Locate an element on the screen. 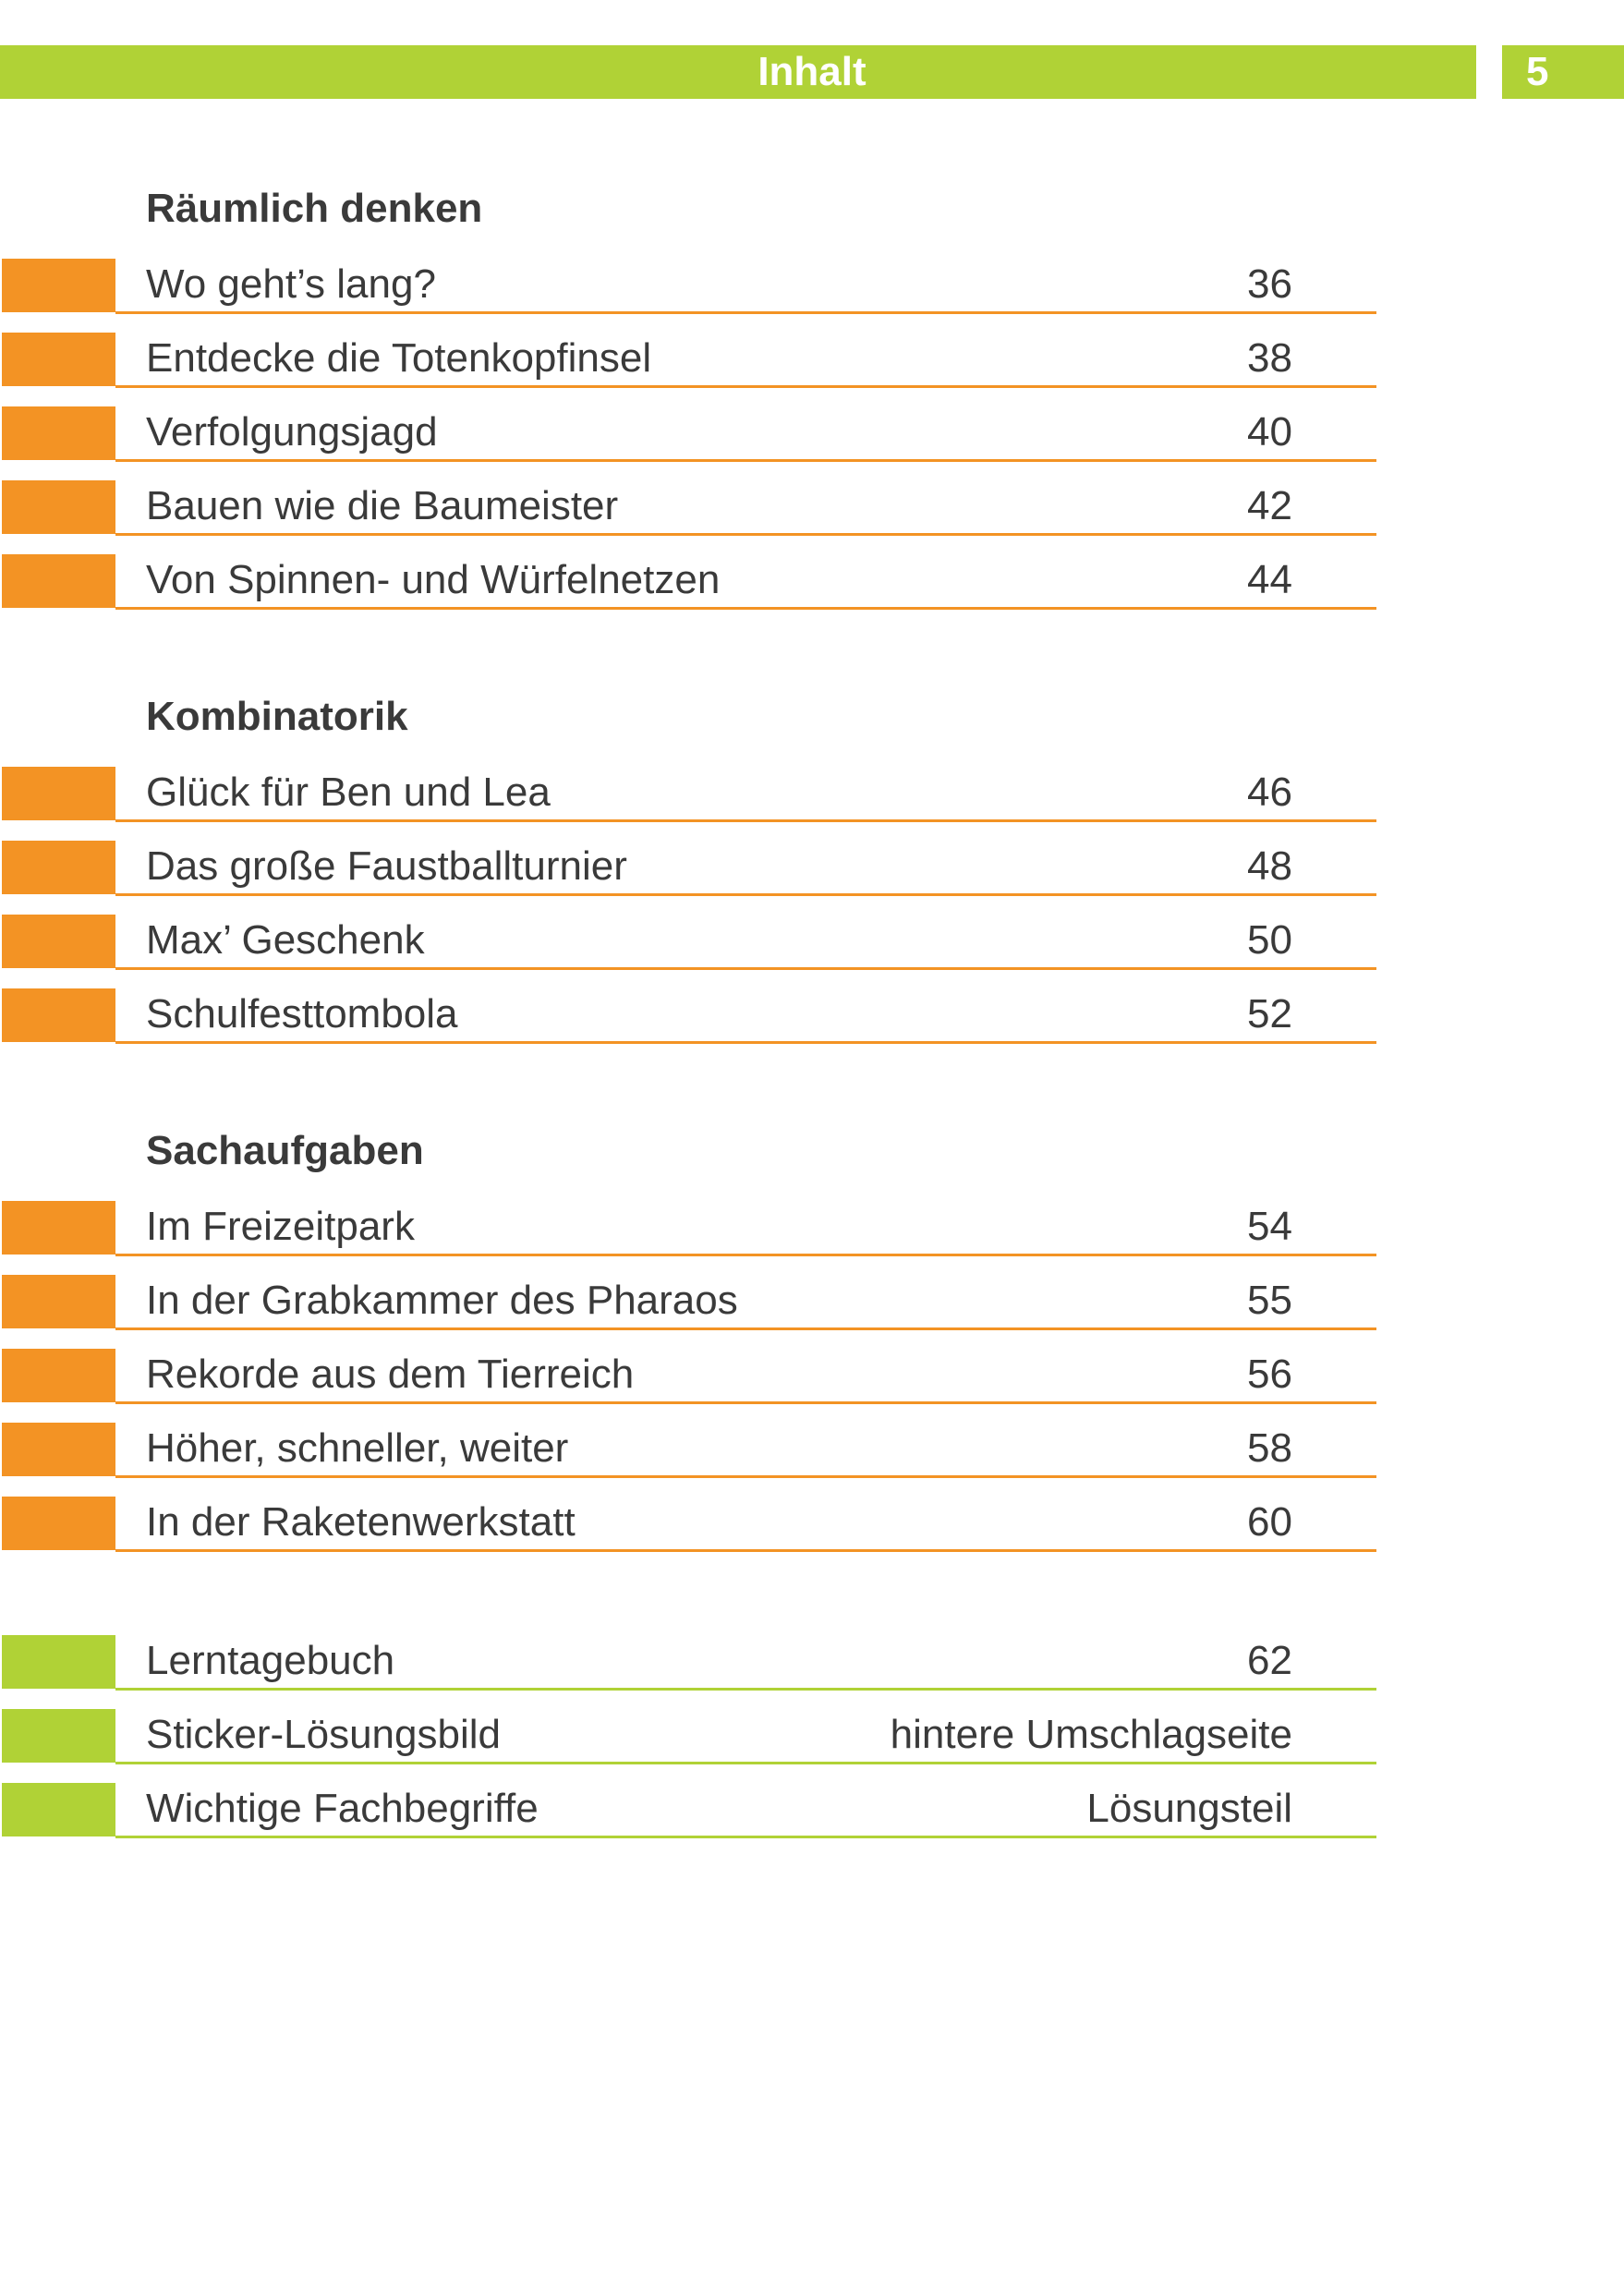 The width and height of the screenshot is (1624, 2291). section-heading: Sachaufgaben is located at coordinates (285, 1151).